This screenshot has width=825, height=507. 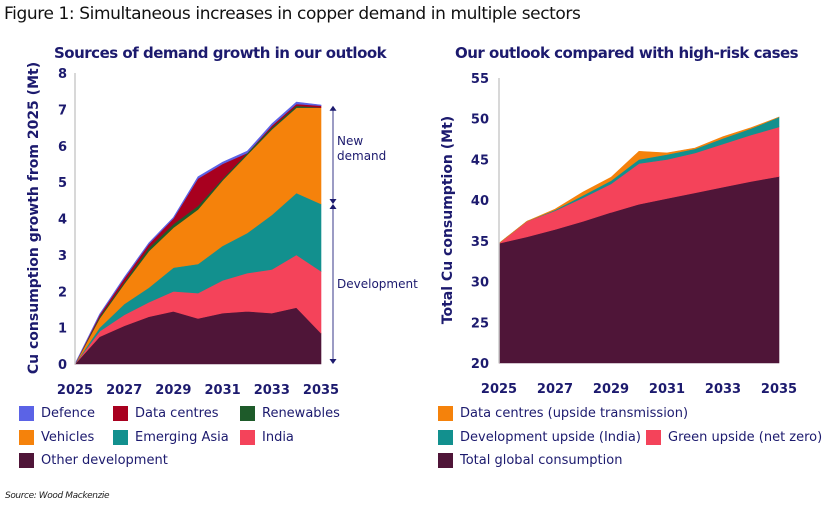 I want to click on left-chart-title: Sources of demand growth in our outlook, so click(x=220, y=53).